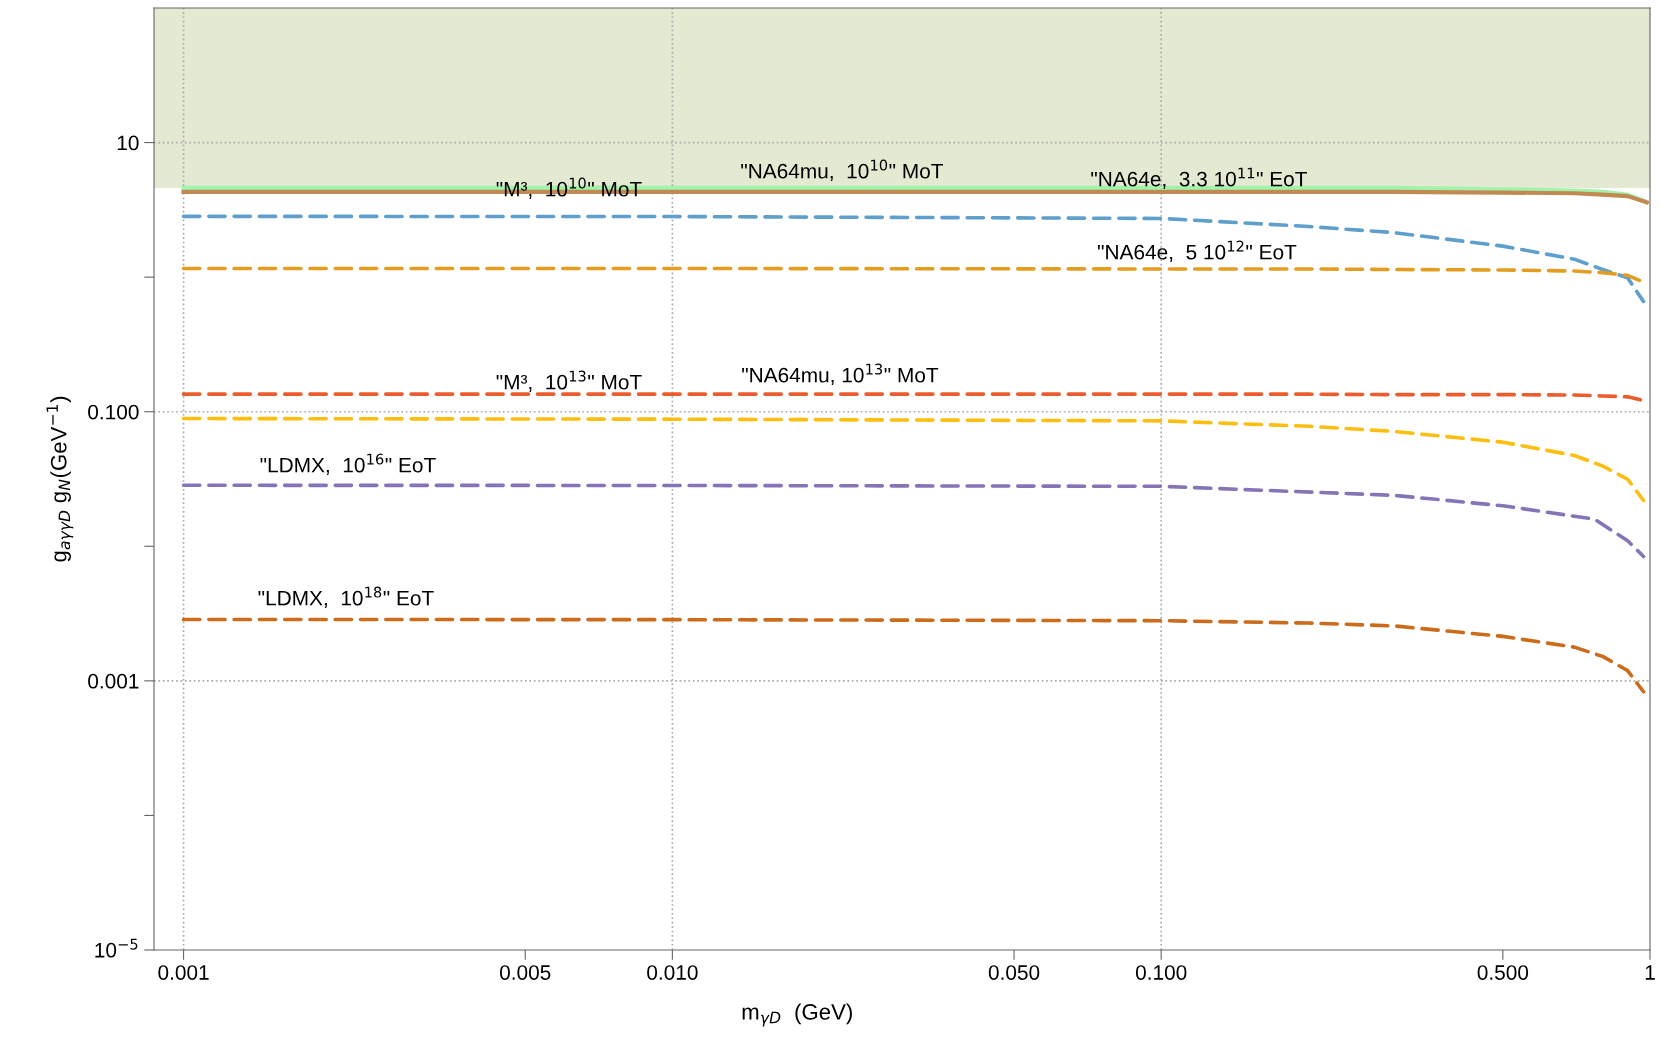 This screenshot has width=1661, height=1047. Describe the element at coordinates (60, 479) in the screenshot. I see `y-axis-title: g$_{aγγD}$ g$_{N}$(GeV$^{−1}$)` at that location.